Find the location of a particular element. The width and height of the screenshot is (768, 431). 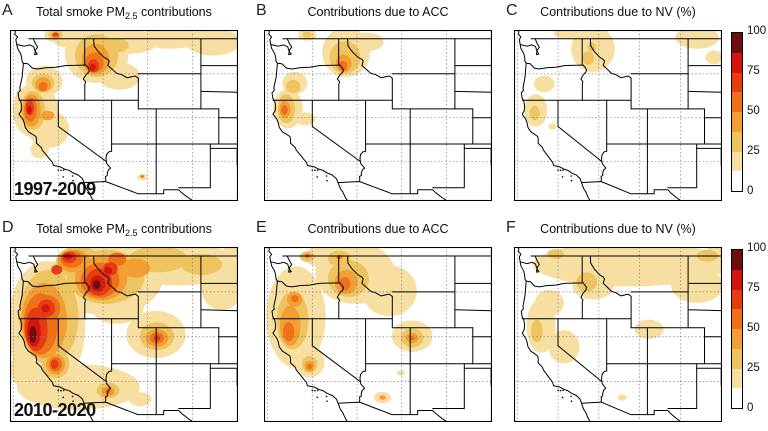

panel-a-title-suffix: contributions is located at coordinates (174, 12).